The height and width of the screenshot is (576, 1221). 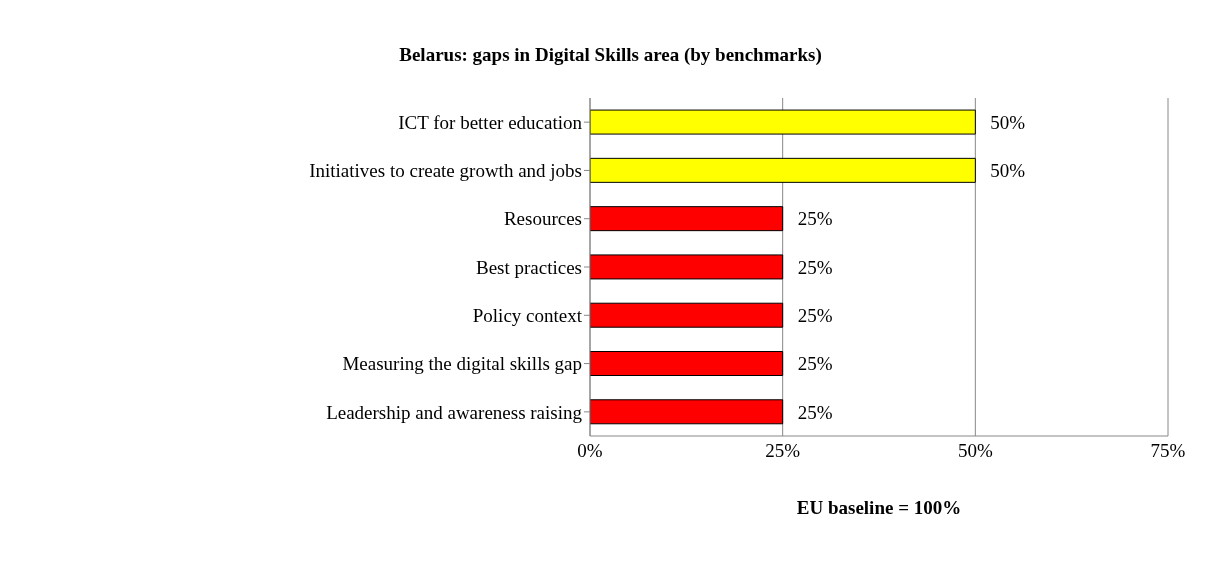 What do you see at coordinates (610, 55) in the screenshot?
I see `chart-title: Belarus: gaps in Digital Skills area (by benchmarks)` at bounding box center [610, 55].